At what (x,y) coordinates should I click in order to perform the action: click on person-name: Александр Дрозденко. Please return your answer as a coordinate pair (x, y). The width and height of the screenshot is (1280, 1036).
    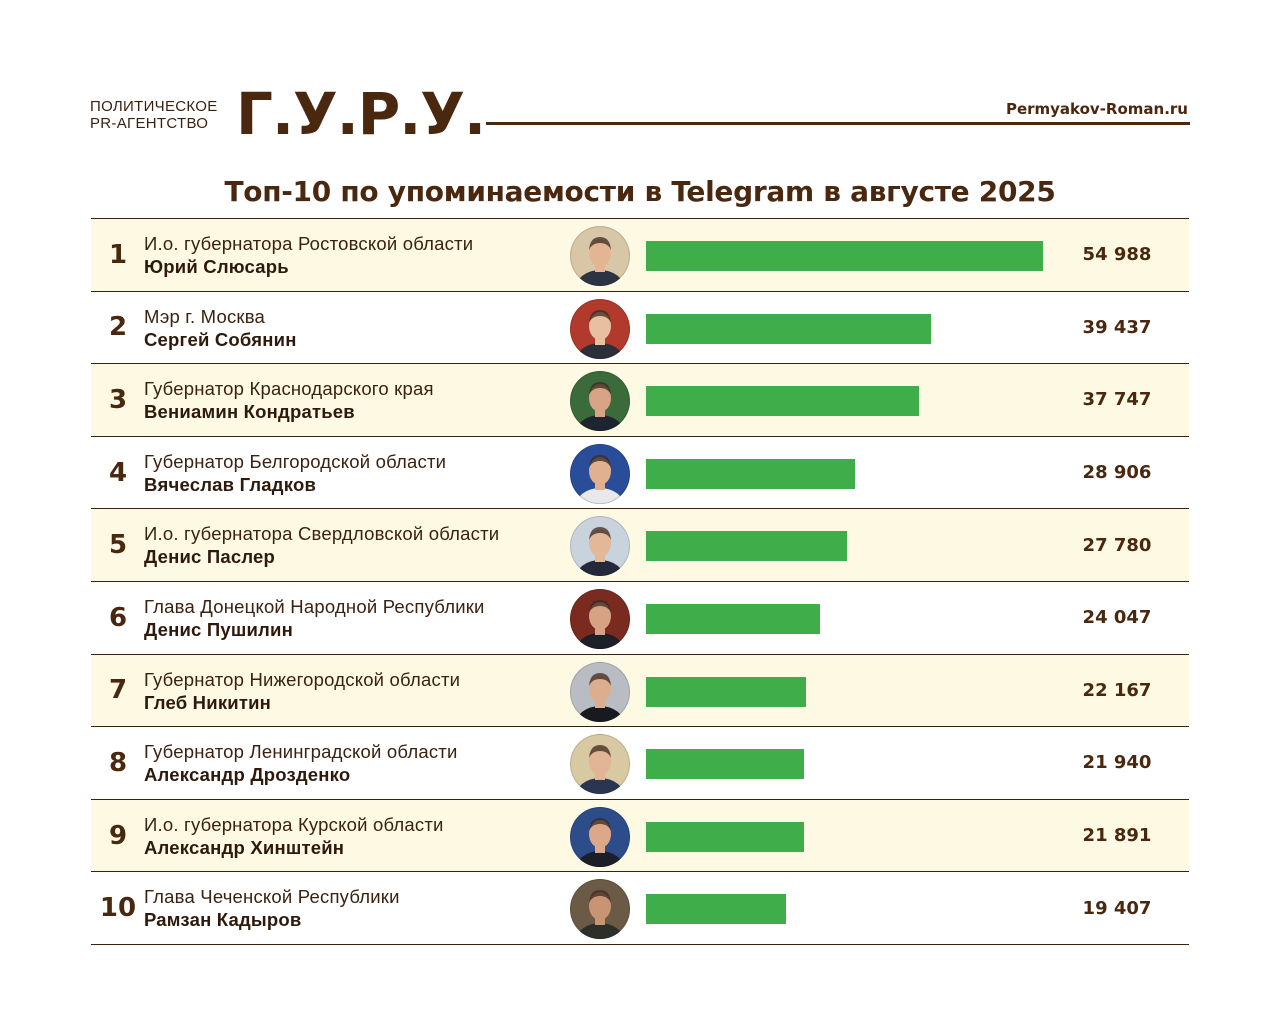
    Looking at the image, I should click on (247, 775).